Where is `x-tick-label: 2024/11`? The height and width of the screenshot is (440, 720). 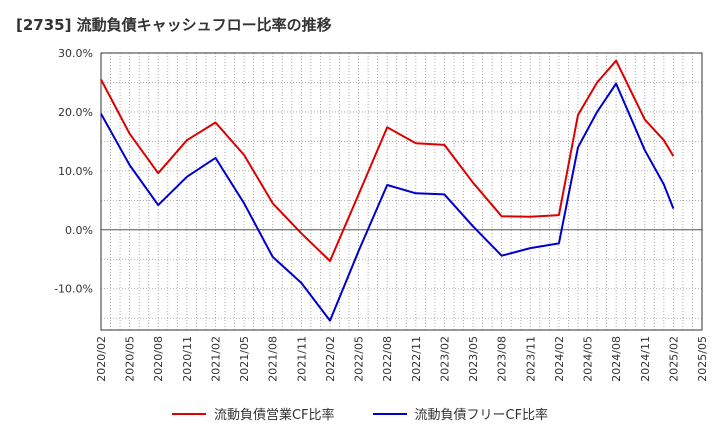
x-tick-label: 2024/11 is located at coordinates (645, 359).